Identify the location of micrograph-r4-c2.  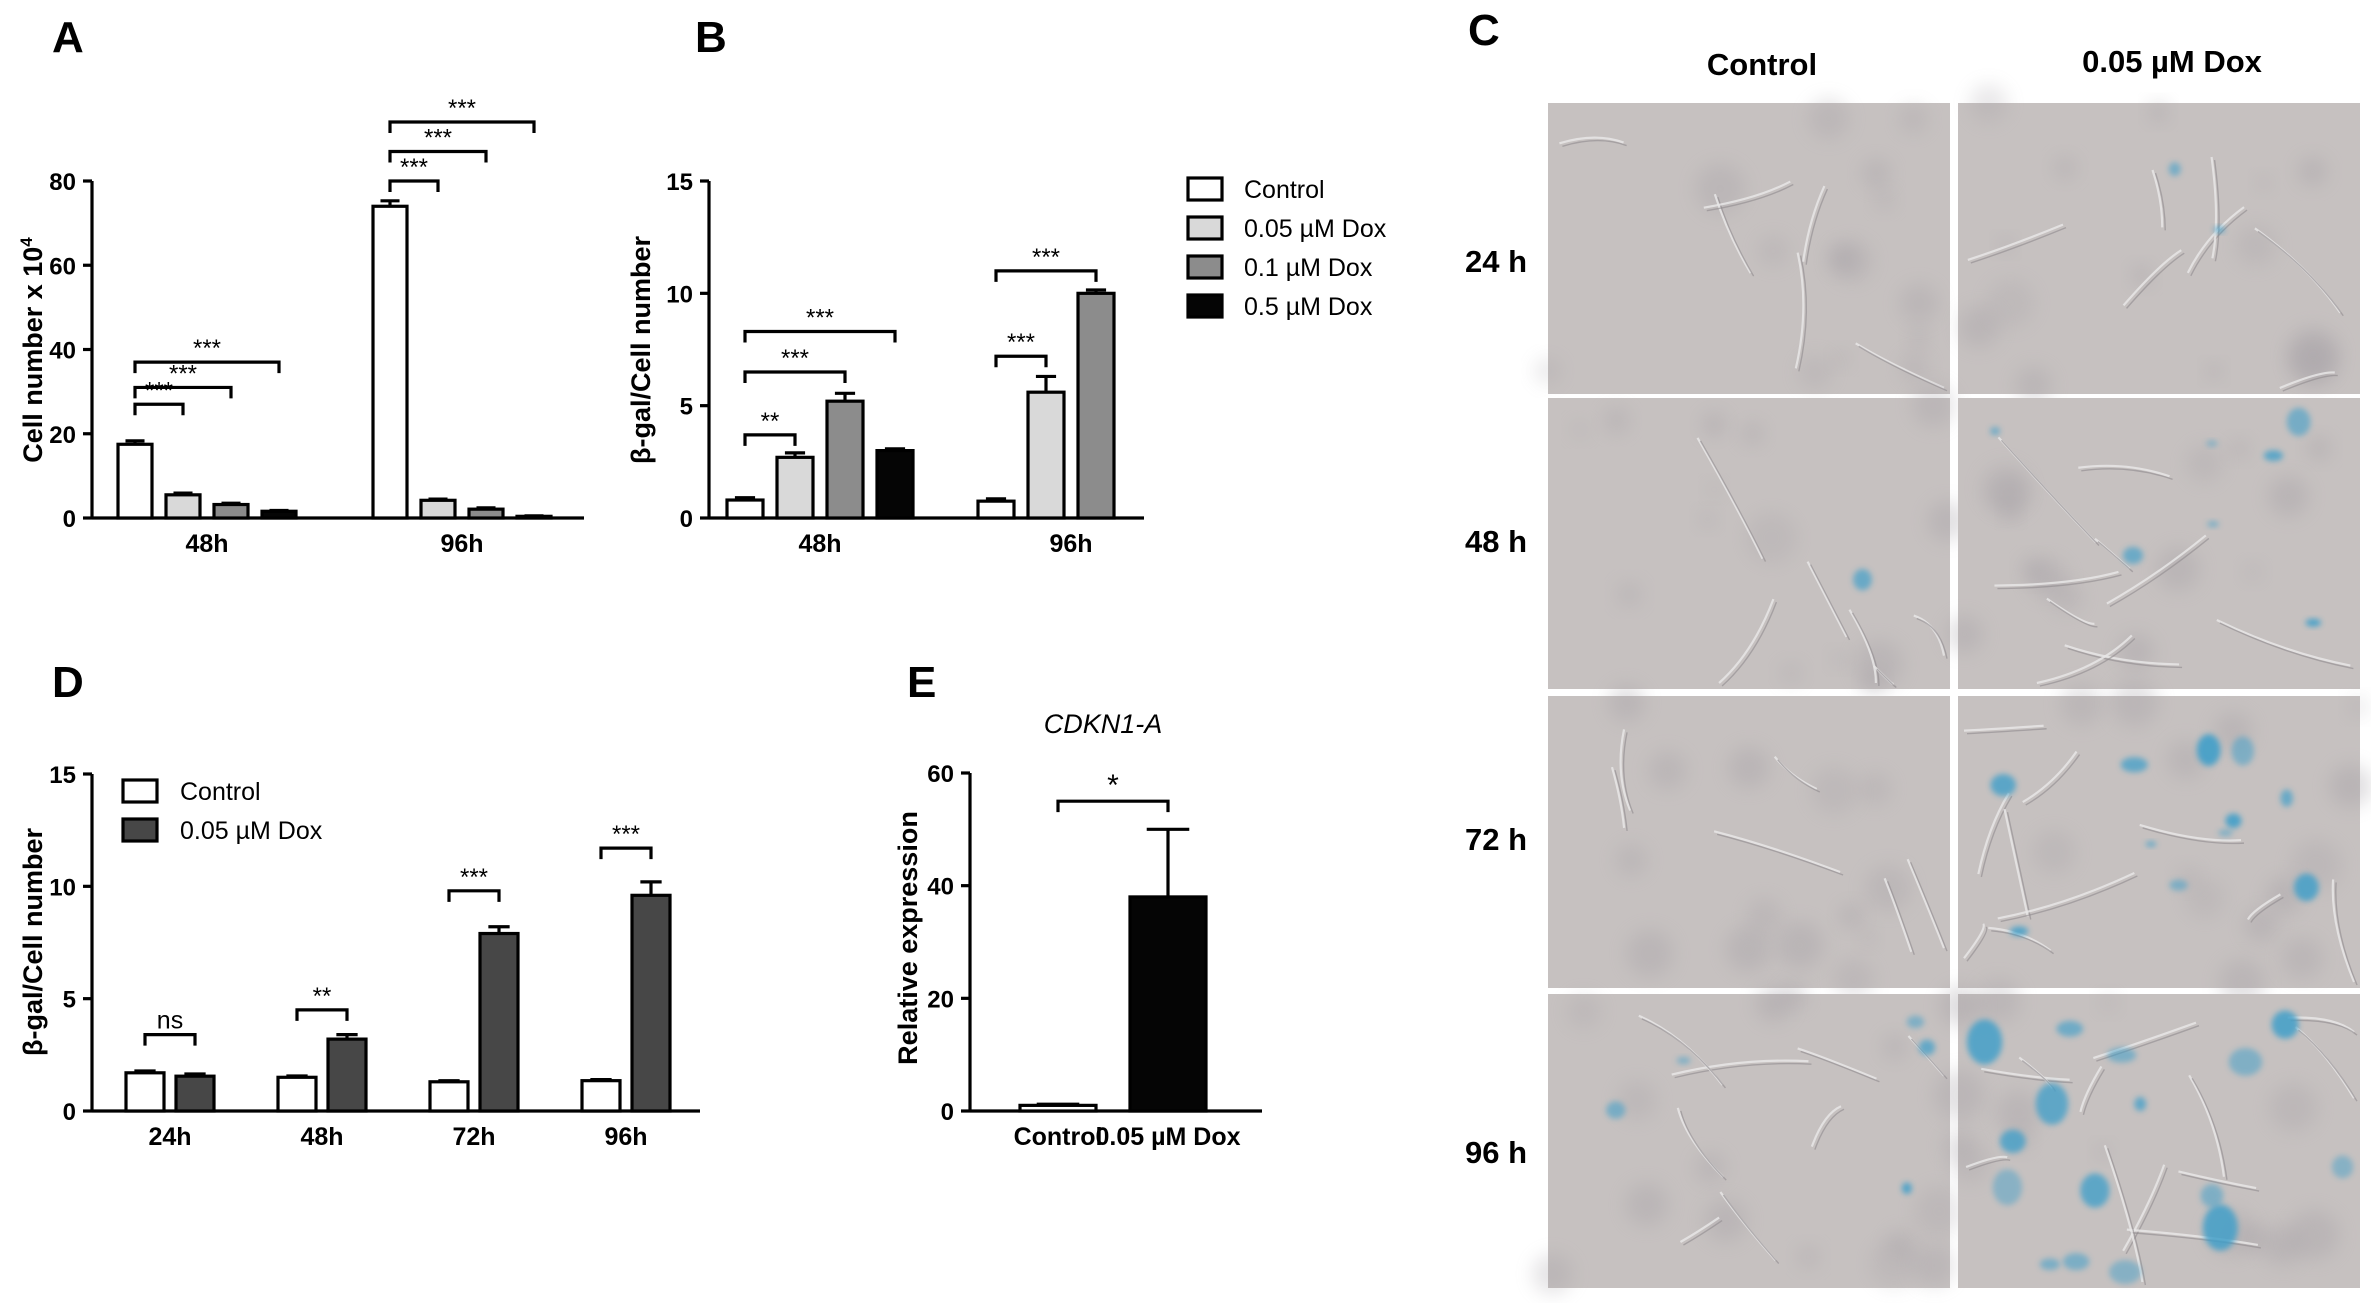
(2146, 1133).